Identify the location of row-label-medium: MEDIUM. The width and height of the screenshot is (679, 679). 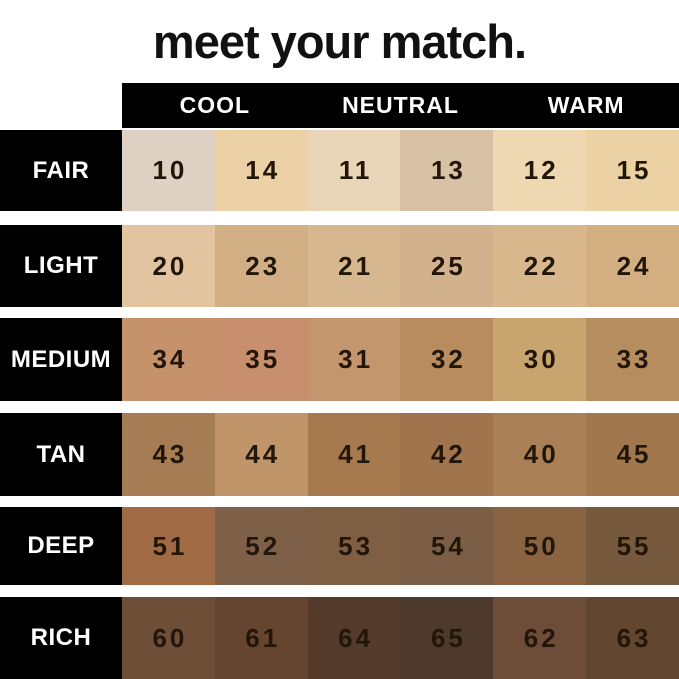
(61, 359).